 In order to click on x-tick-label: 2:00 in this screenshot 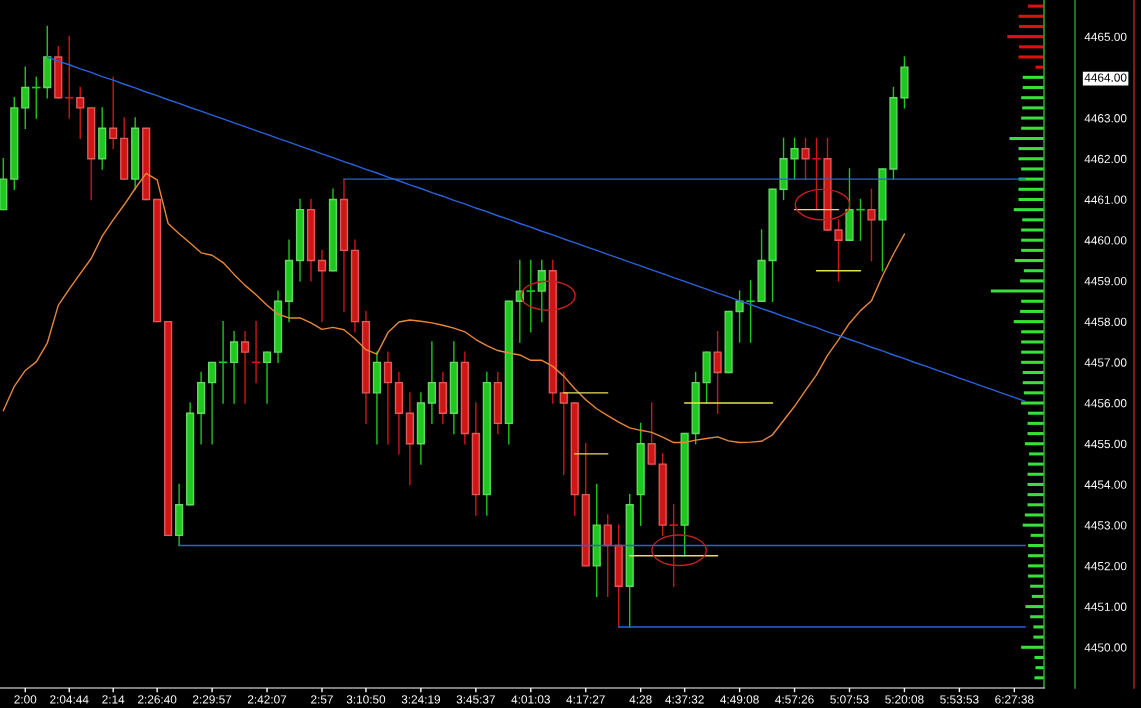, I will do `click(25, 699)`.